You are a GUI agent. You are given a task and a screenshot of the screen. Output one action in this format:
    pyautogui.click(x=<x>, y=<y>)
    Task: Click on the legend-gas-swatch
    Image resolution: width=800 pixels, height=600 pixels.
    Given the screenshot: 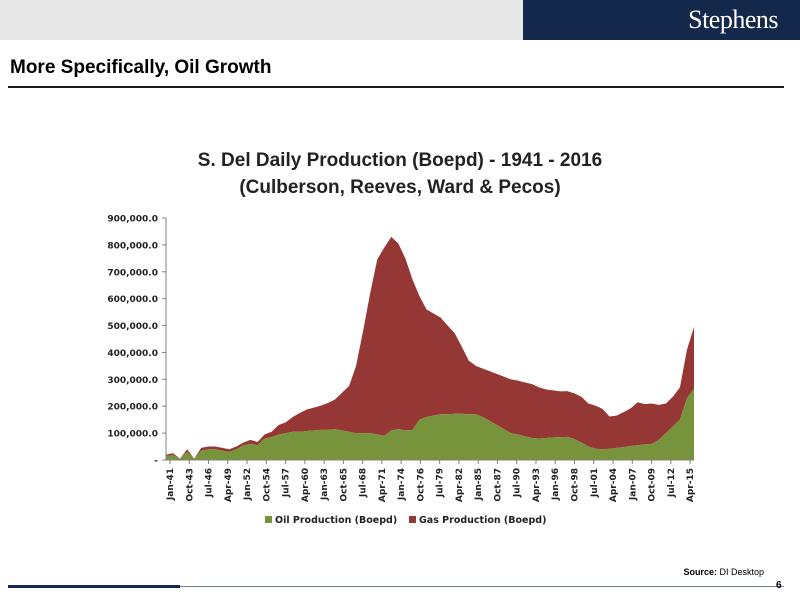 What is the action you would take?
    pyautogui.click(x=412, y=519)
    